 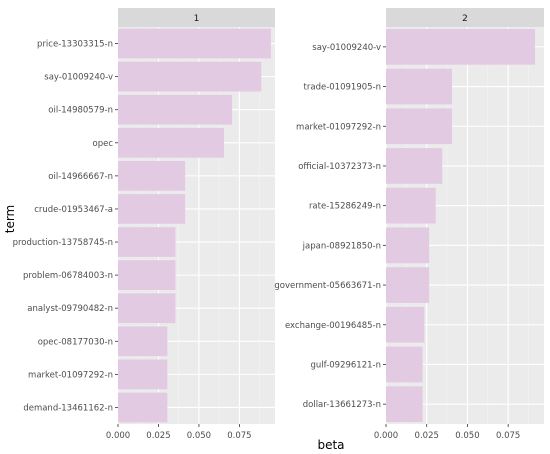 I want to click on y-tick-label: production-13758745-n, so click(x=63, y=243).